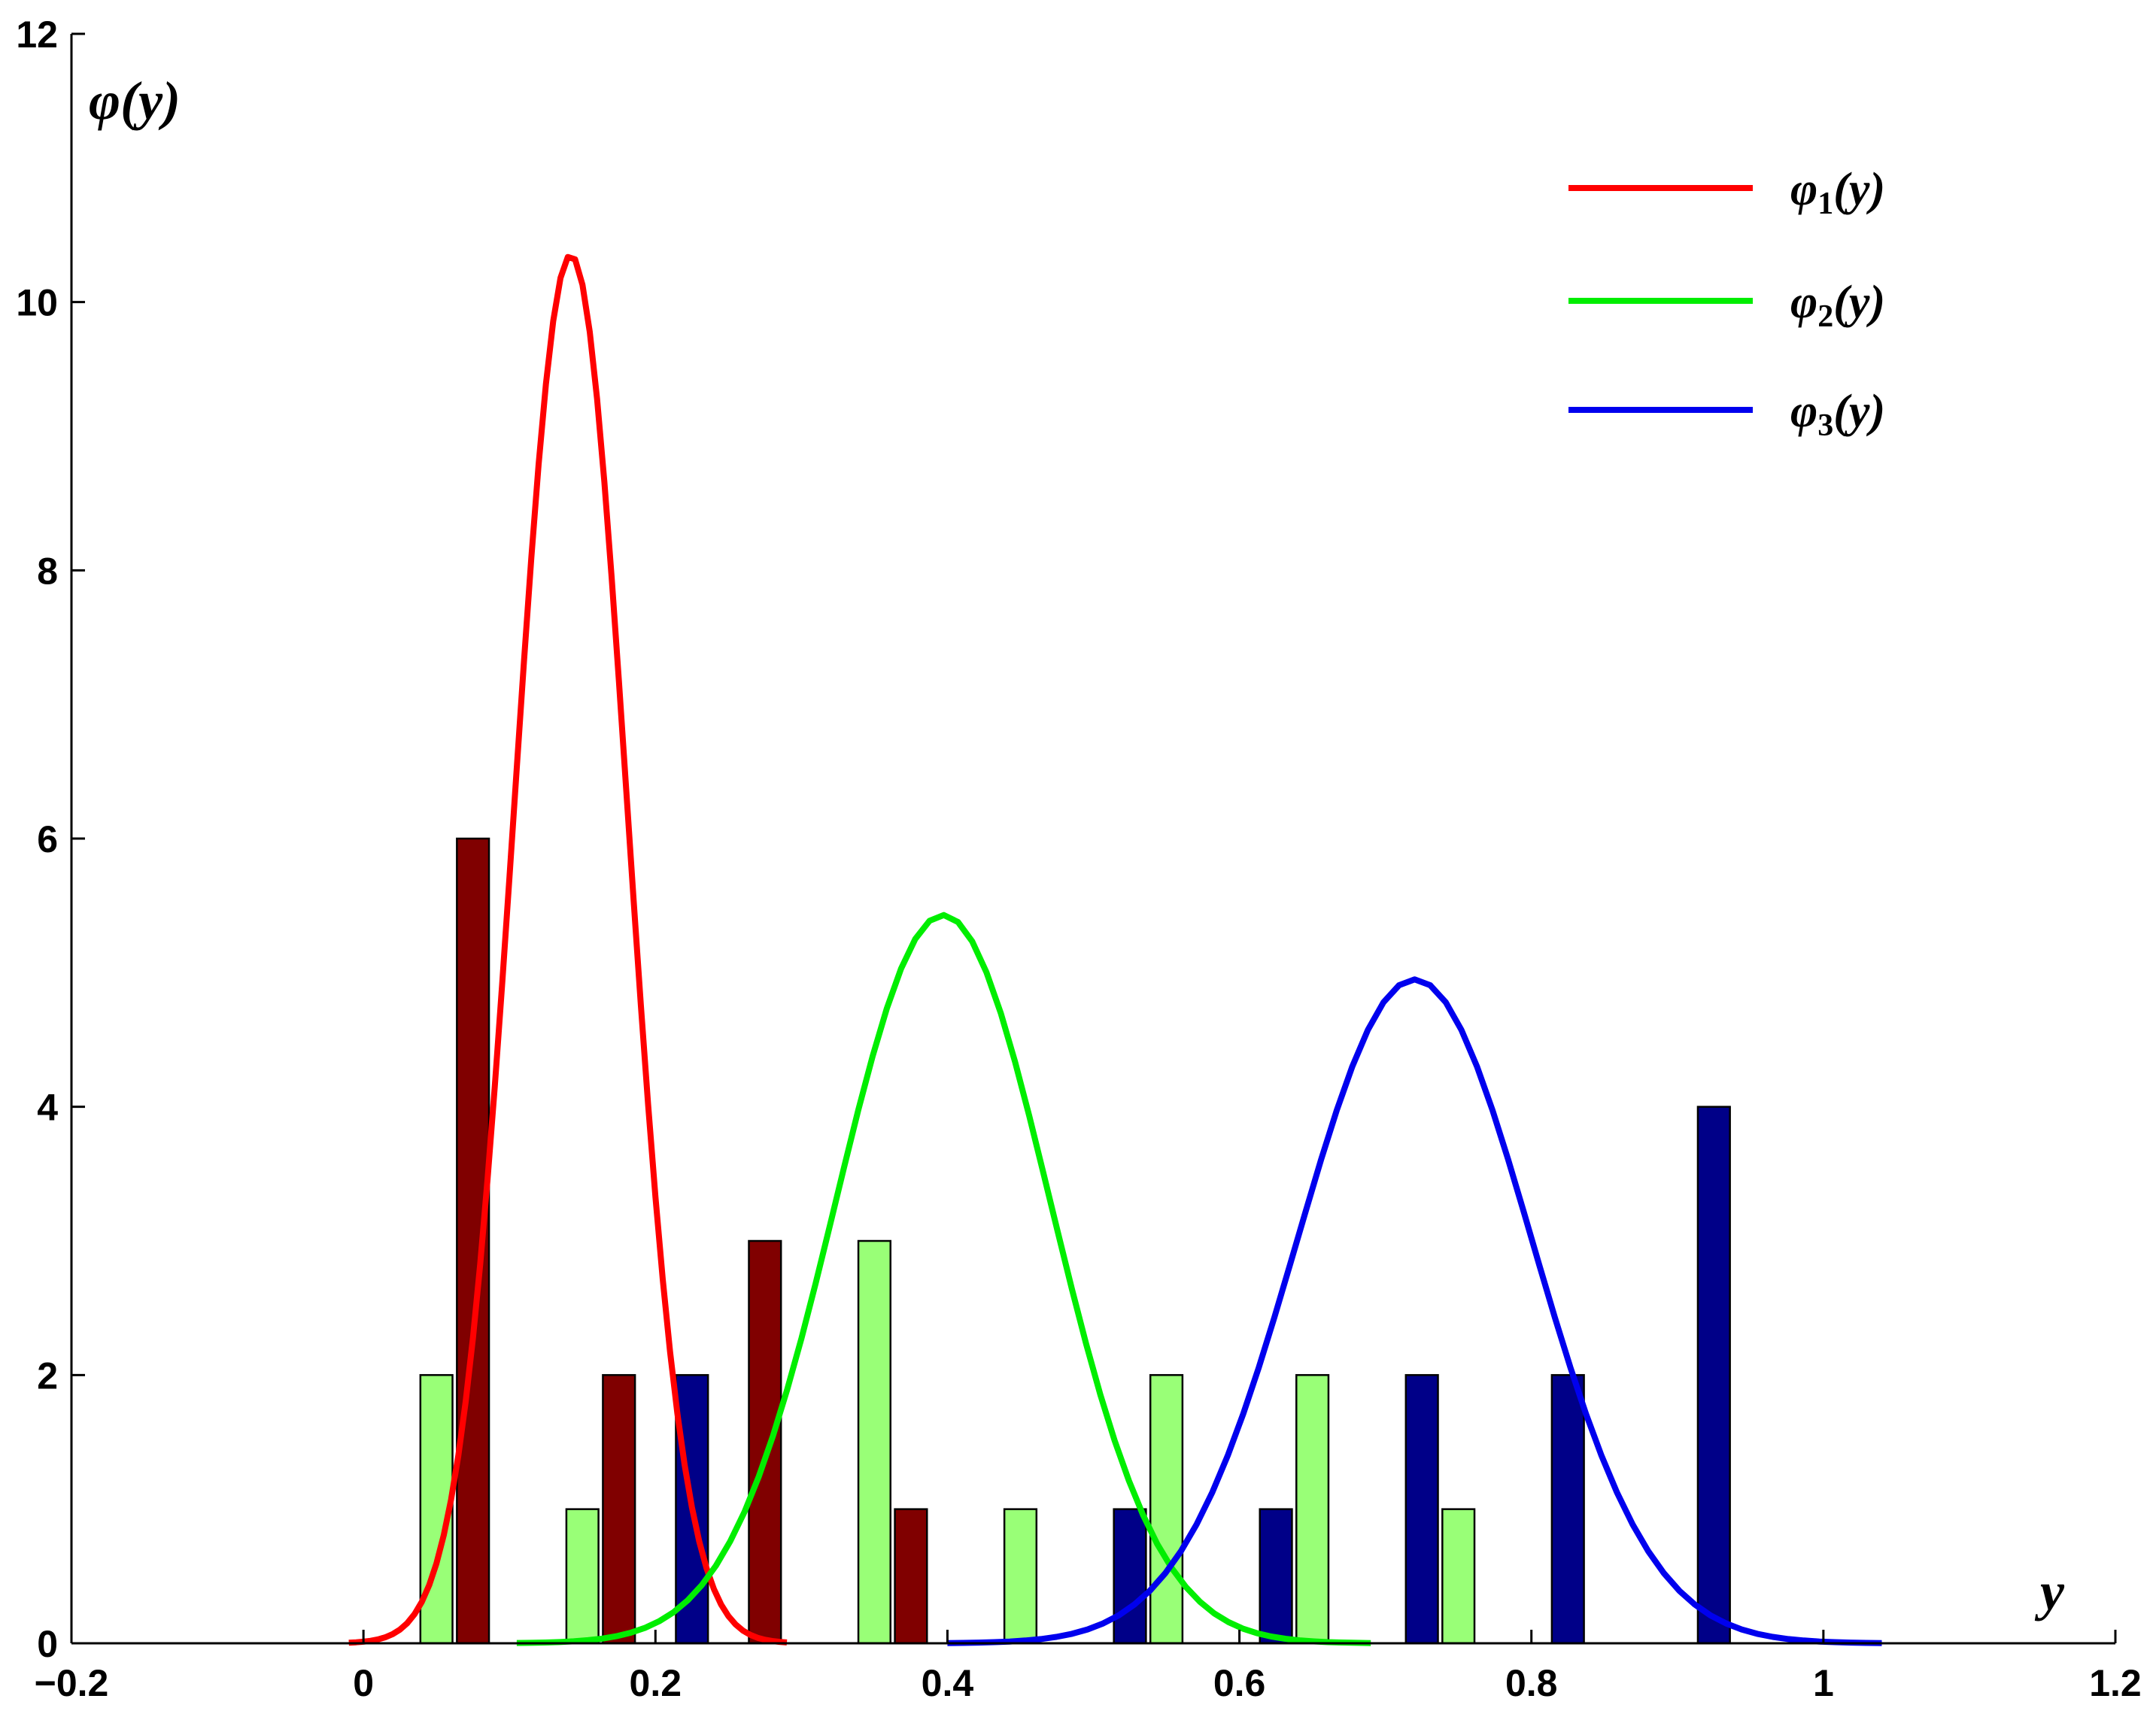  What do you see at coordinates (948, 1683) in the screenshot?
I see `x-tick-label: 0.4` at bounding box center [948, 1683].